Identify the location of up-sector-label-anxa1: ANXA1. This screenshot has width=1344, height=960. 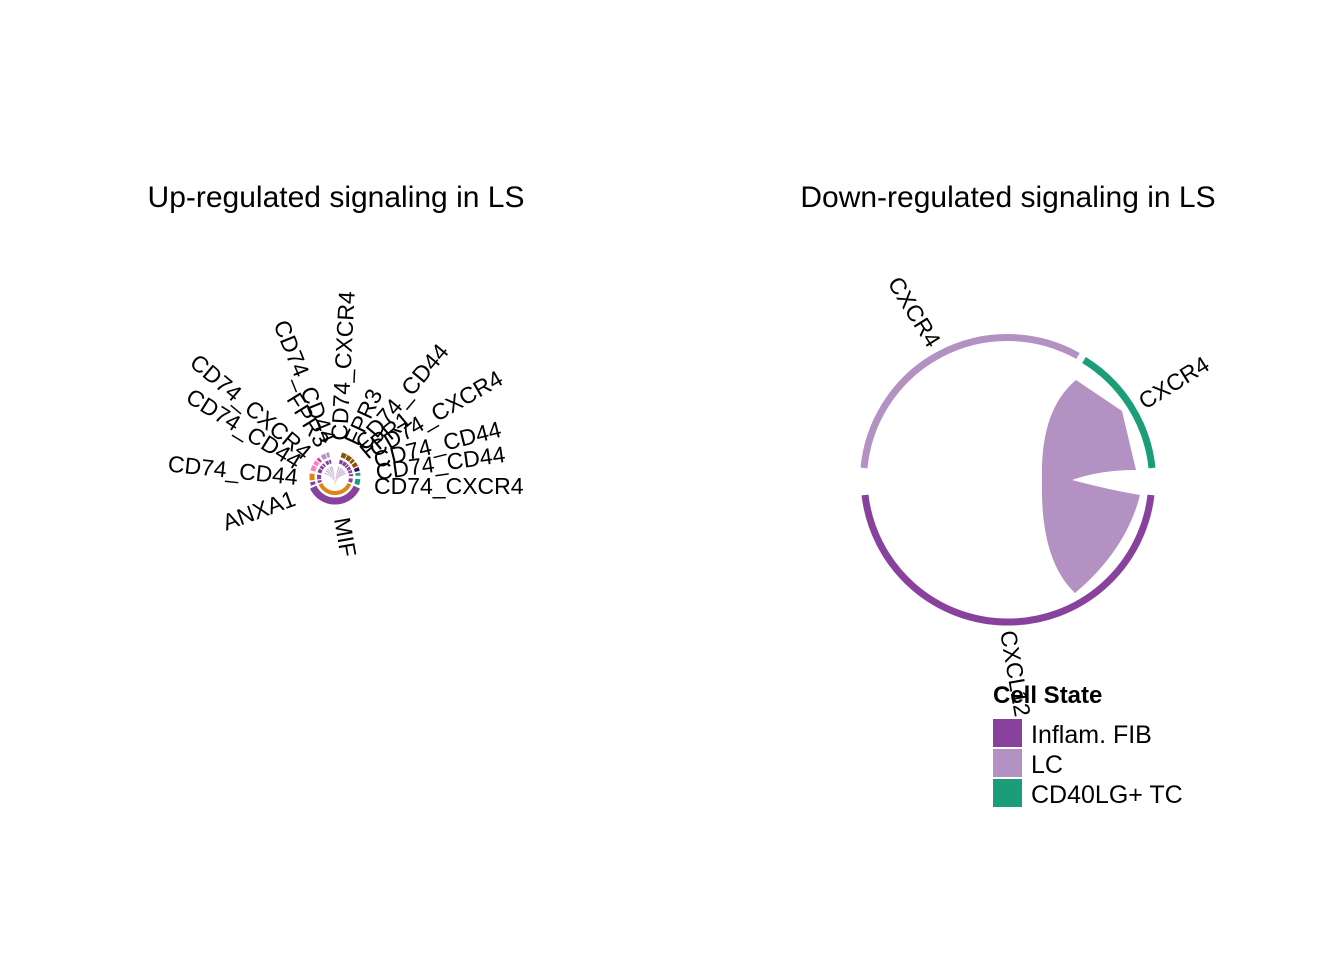
(259, 510).